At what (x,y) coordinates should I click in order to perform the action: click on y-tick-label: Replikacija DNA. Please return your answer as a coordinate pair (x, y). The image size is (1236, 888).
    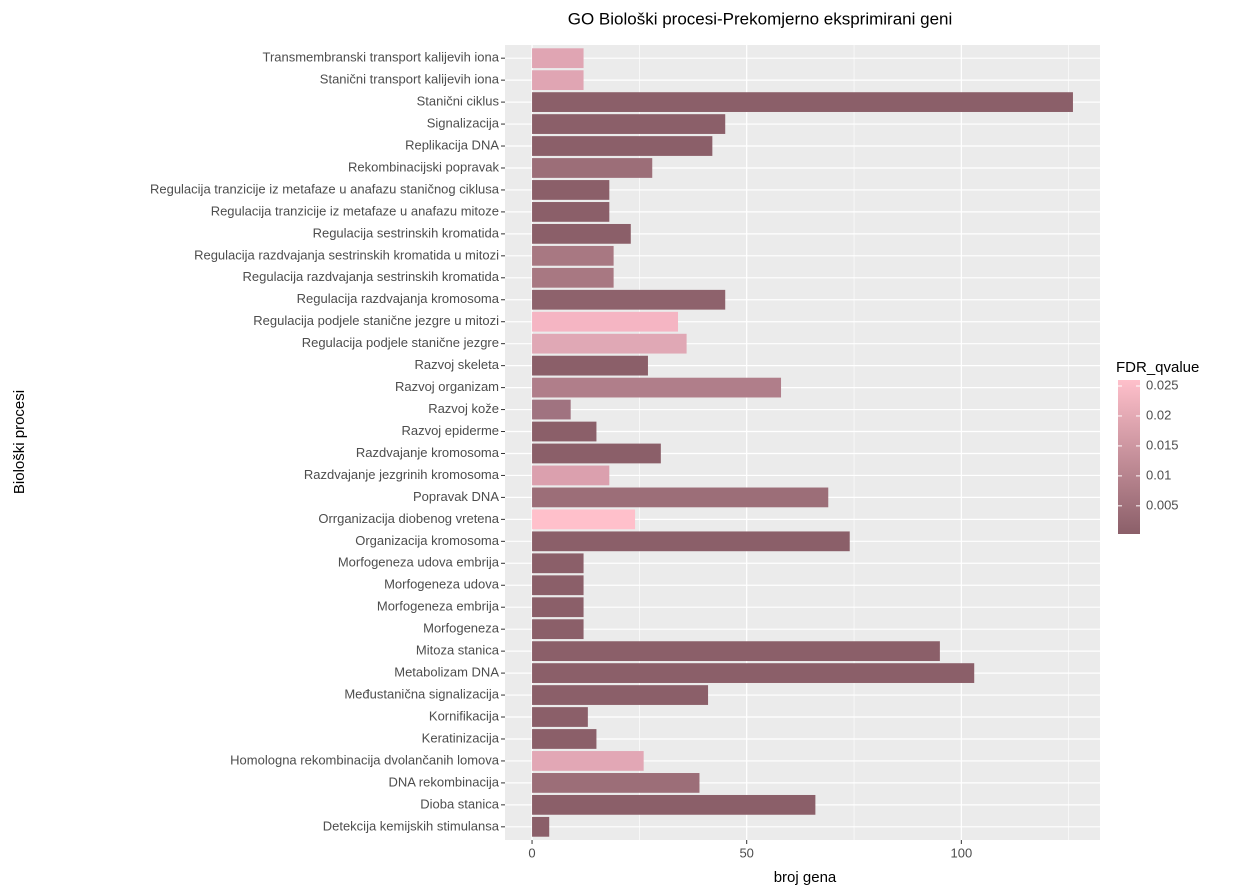
    Looking at the image, I should click on (452, 144).